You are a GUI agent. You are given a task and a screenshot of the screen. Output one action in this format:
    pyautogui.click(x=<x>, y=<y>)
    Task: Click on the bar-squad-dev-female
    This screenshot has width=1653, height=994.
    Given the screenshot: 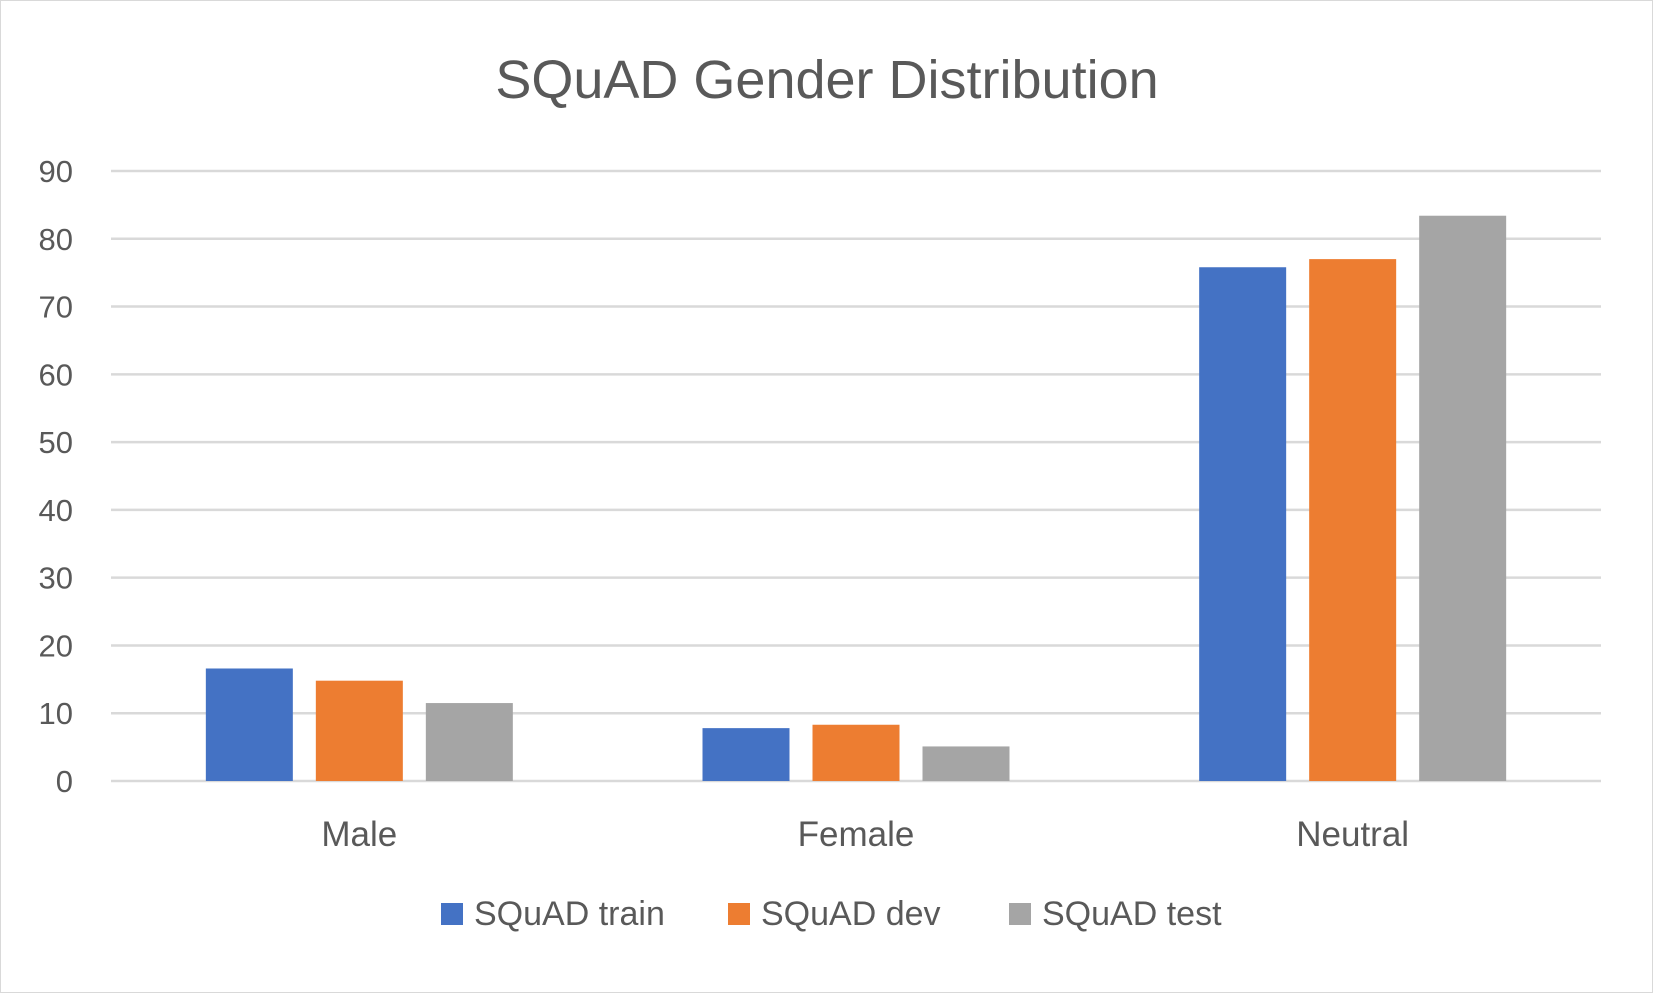 What is the action you would take?
    pyautogui.click(x=856, y=752)
    